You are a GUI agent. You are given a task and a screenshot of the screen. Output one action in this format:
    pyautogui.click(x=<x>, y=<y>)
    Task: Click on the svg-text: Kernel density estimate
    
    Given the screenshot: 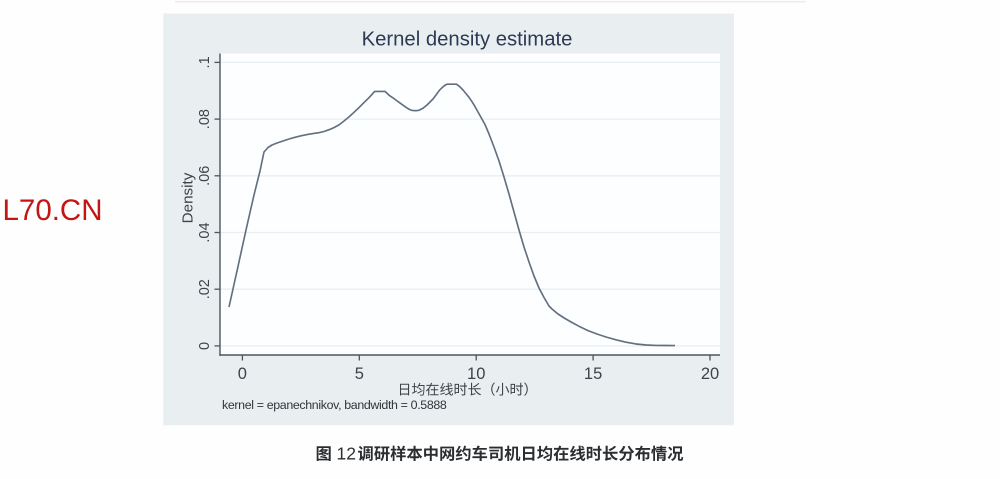 What is the action you would take?
    pyautogui.click(x=467, y=40)
    